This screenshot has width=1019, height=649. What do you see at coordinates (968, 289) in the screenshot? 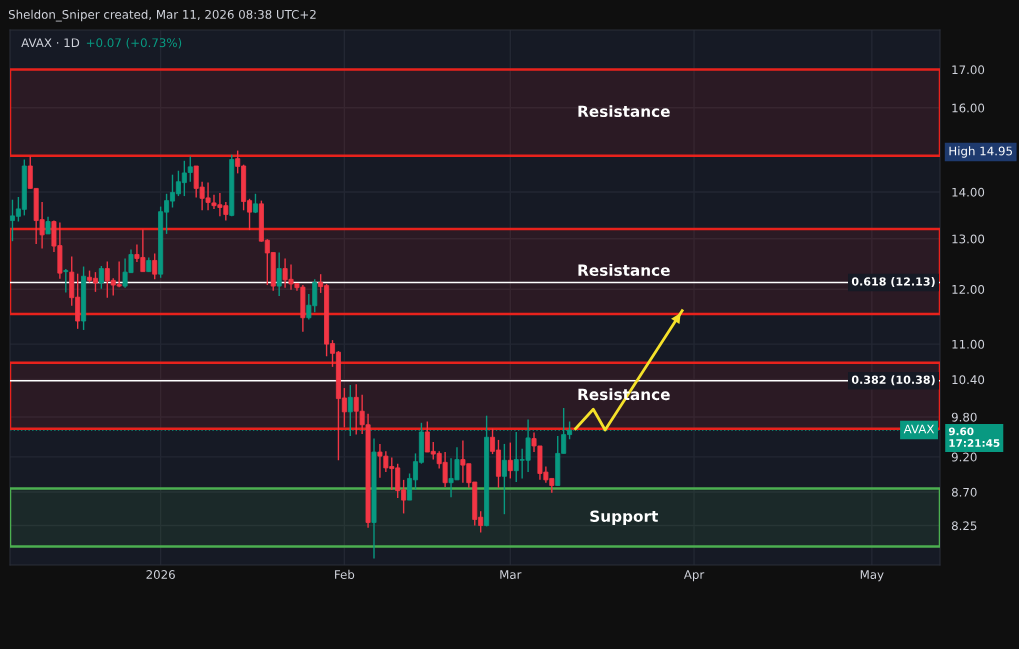
I see `y-tick-label: 12.00` at bounding box center [968, 289].